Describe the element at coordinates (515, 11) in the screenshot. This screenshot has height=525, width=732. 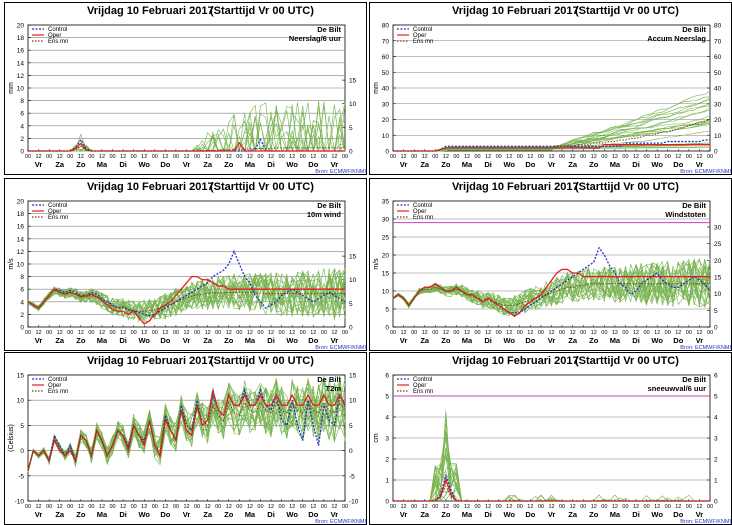
I see `panel-date: Vrijdag 10 Februari 2017` at that location.